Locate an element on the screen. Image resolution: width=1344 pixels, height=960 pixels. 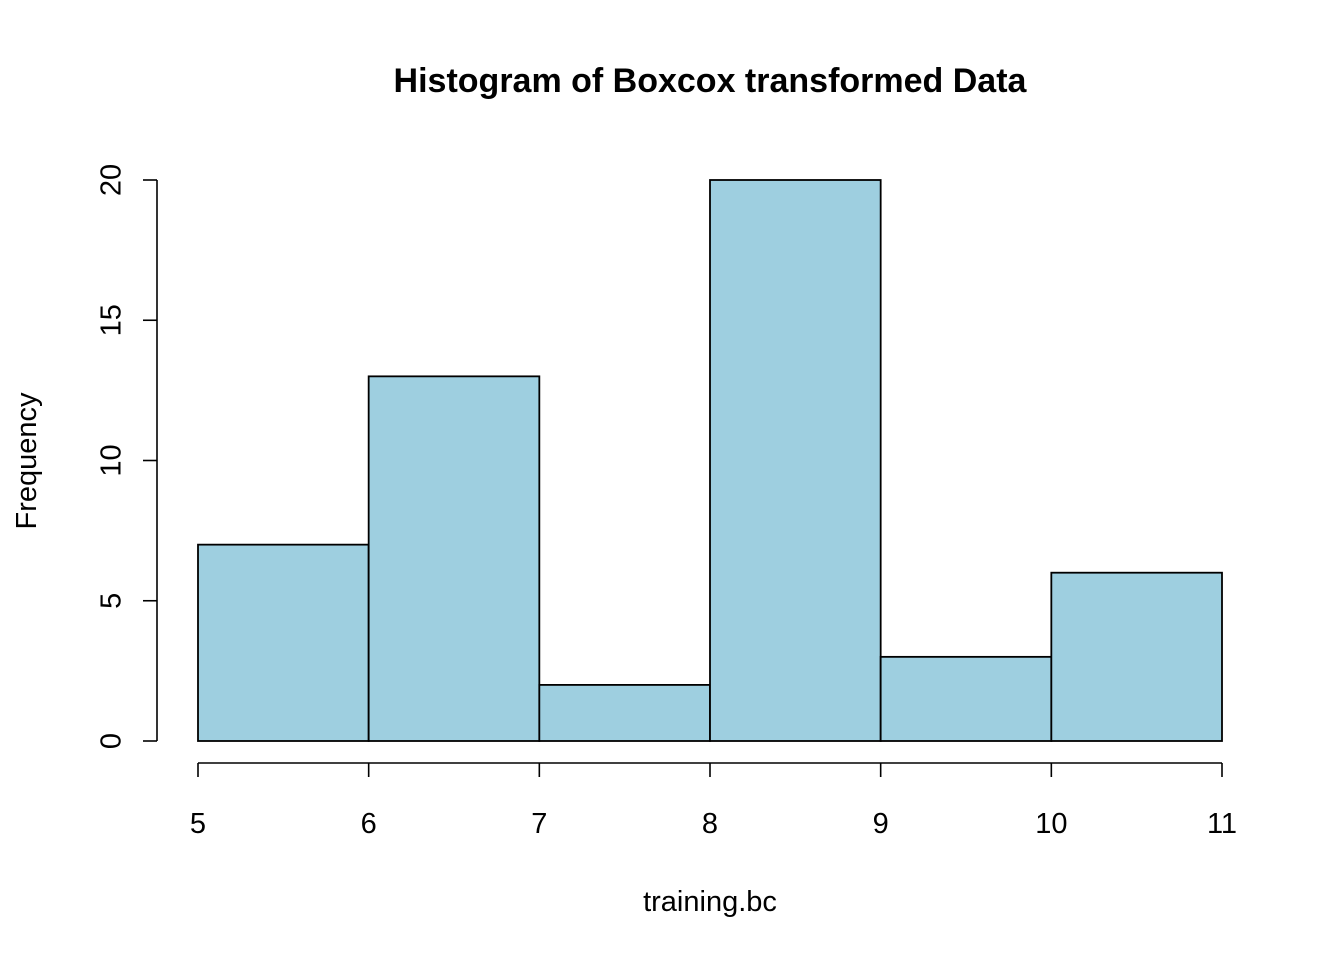
y-tick-label: 10 is located at coordinates (111, 460).